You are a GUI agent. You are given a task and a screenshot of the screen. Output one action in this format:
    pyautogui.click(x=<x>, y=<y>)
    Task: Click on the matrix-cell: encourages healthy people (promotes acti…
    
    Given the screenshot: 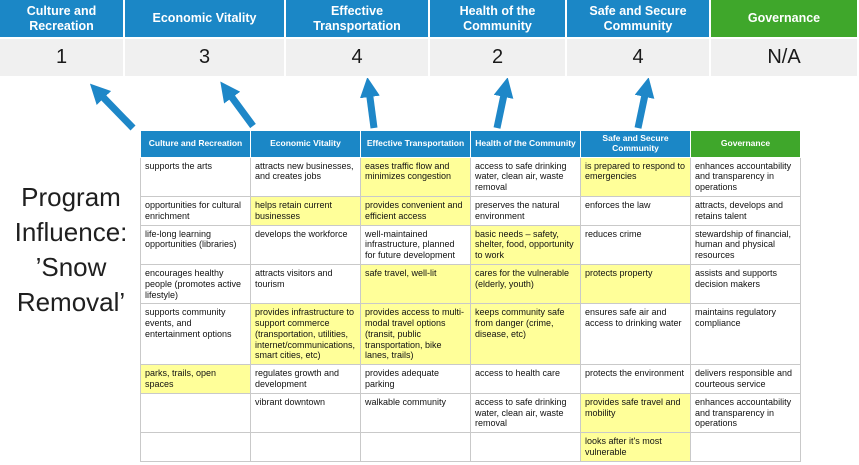 What is the action you would take?
    pyautogui.click(x=195, y=284)
    